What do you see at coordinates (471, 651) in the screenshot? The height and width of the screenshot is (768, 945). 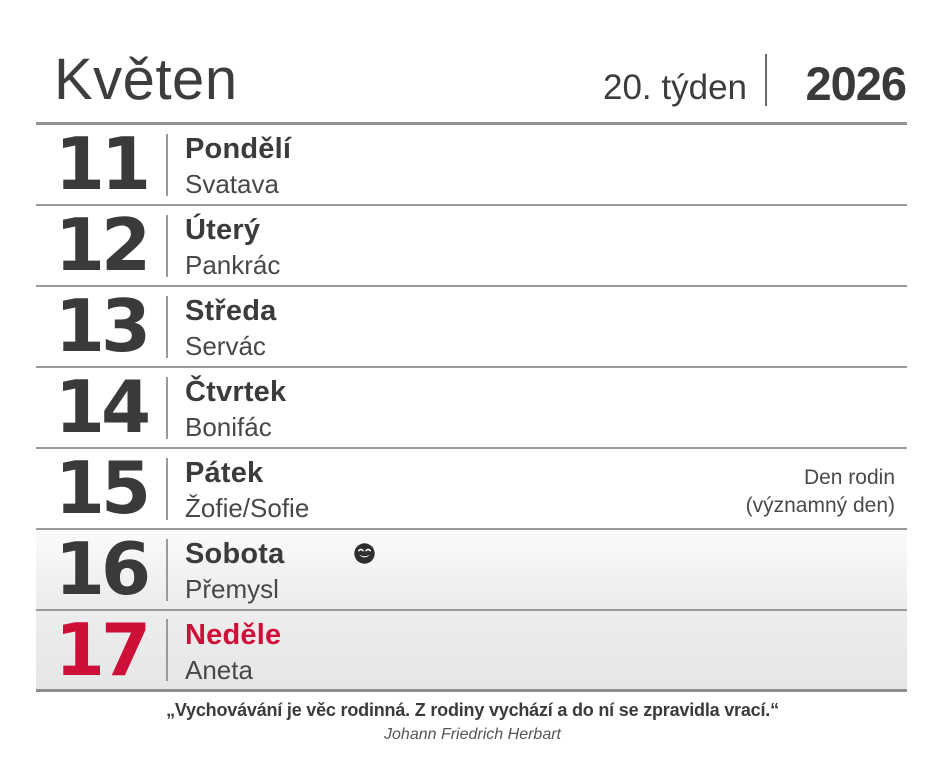 I see `day-row-sunday: 17 Neděle Aneta` at bounding box center [471, 651].